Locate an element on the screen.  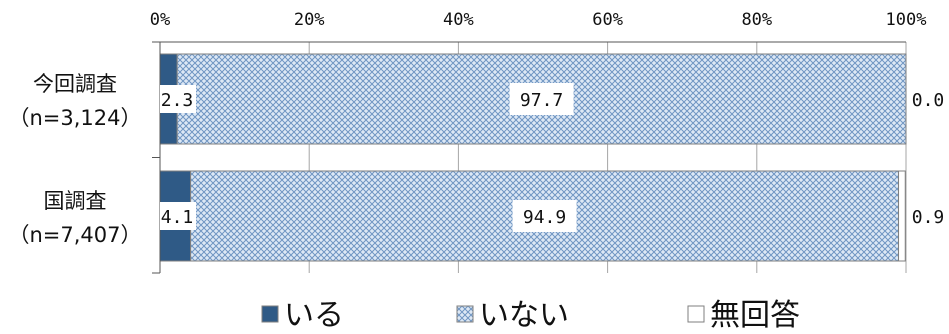
data-label: 97.7 is located at coordinates (541, 100).